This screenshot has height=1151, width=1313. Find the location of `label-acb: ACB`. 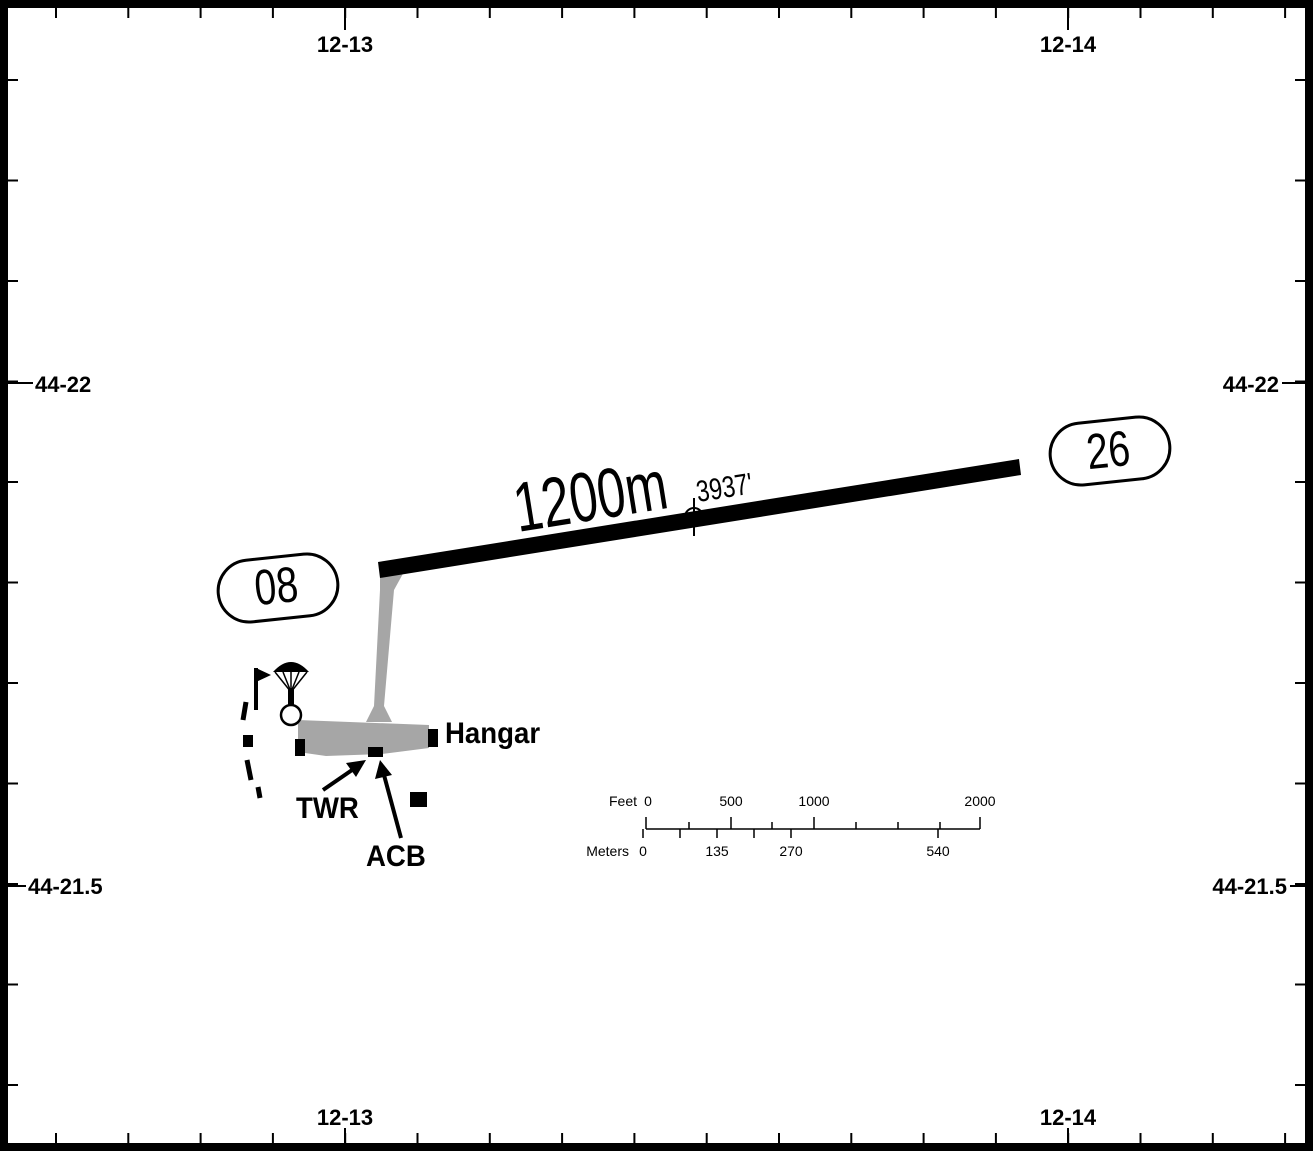

label-acb: ACB is located at coordinates (396, 856).